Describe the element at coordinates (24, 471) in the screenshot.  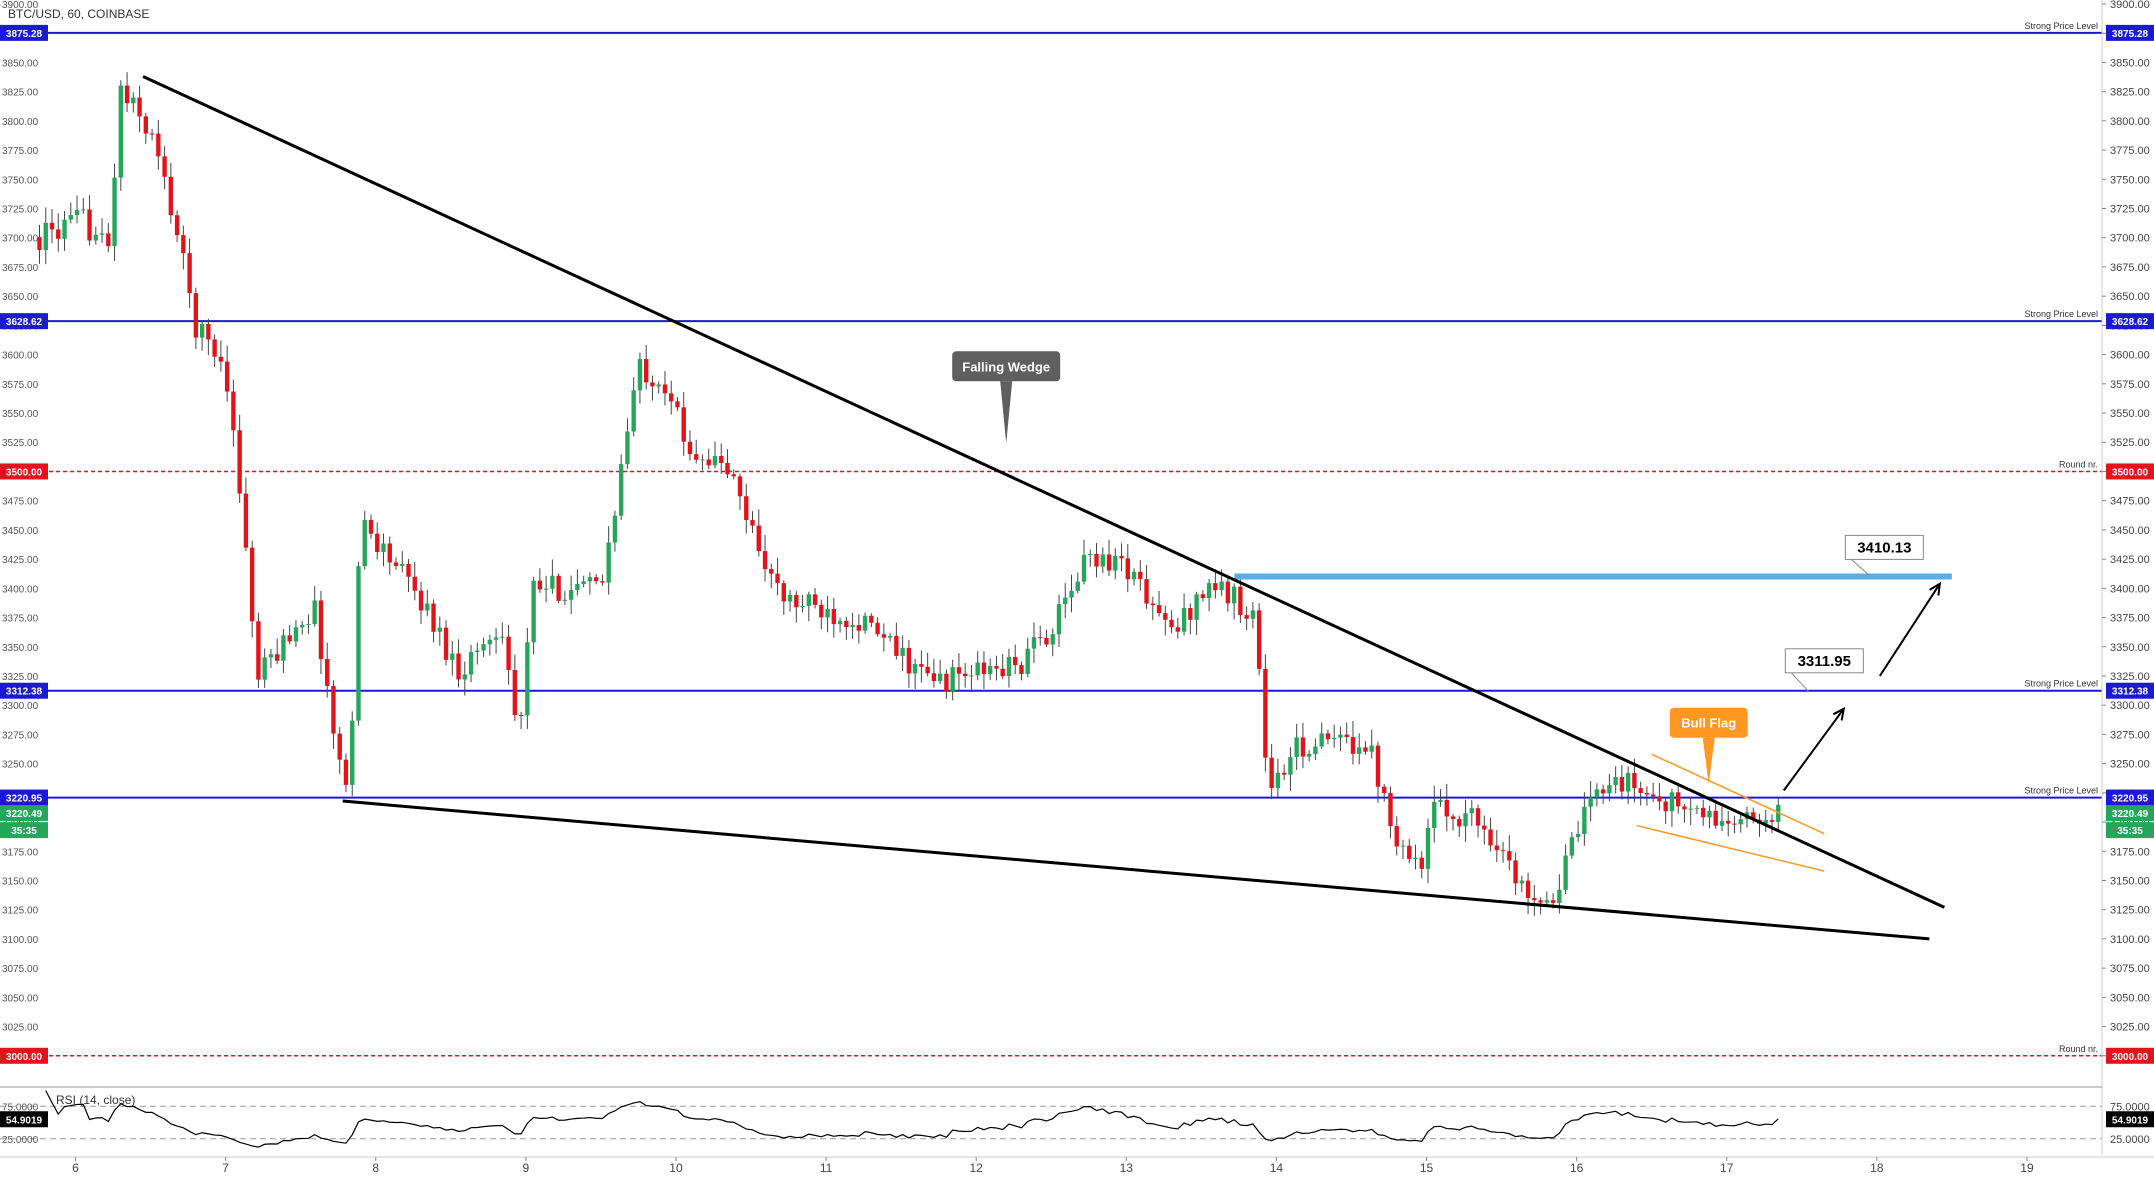
I see `level-price-tag-left` at that location.